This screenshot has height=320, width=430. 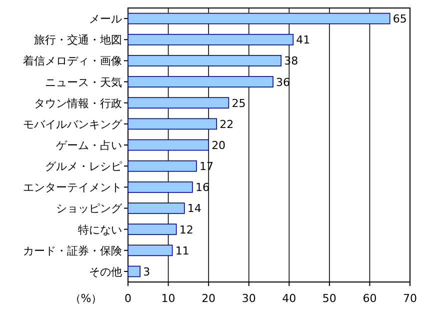 What do you see at coordinates (283, 82) in the screenshot?
I see `data-label: 36` at bounding box center [283, 82].